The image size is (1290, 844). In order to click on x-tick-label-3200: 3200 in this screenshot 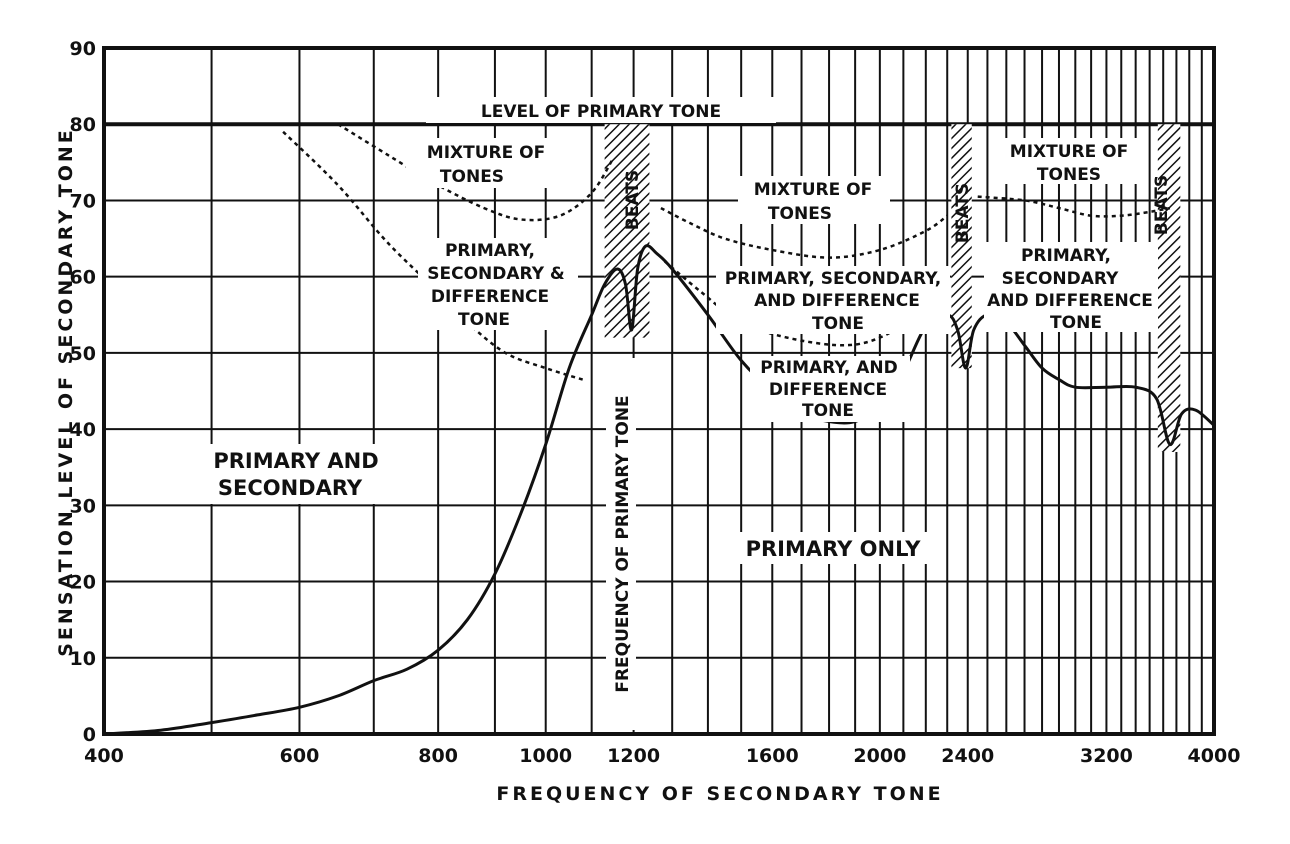, I will do `click(1106, 756)`.